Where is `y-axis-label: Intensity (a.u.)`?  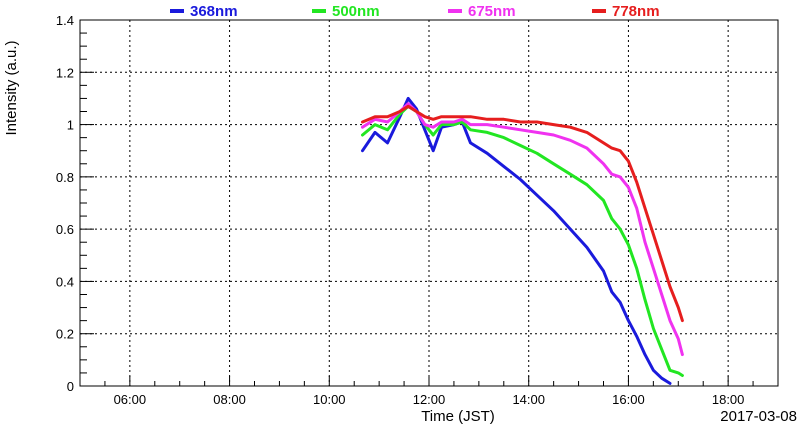
y-axis-label: Intensity (a.u.) is located at coordinates (11, 87).